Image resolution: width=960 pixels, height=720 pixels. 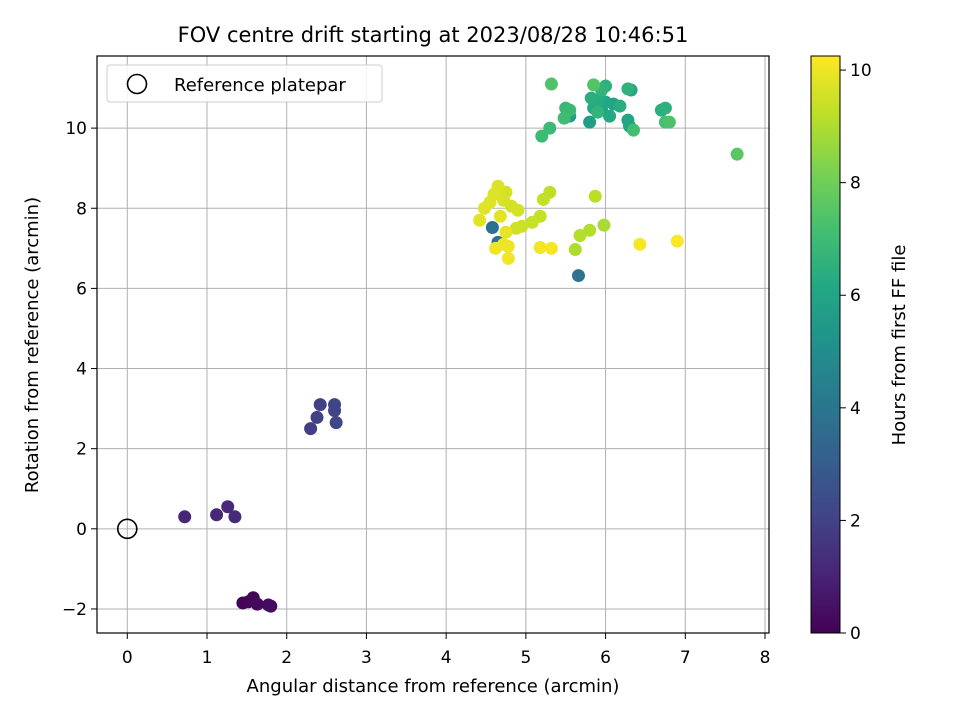 I want to click on legend-marker, so click(x=137, y=84).